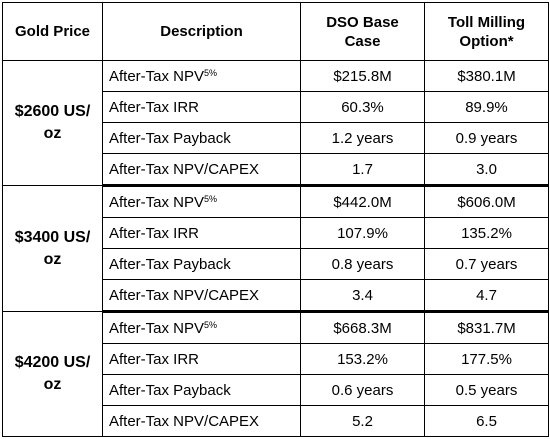 The image size is (550, 439). I want to click on toll-value-cell: 0.9 years, so click(486, 138).